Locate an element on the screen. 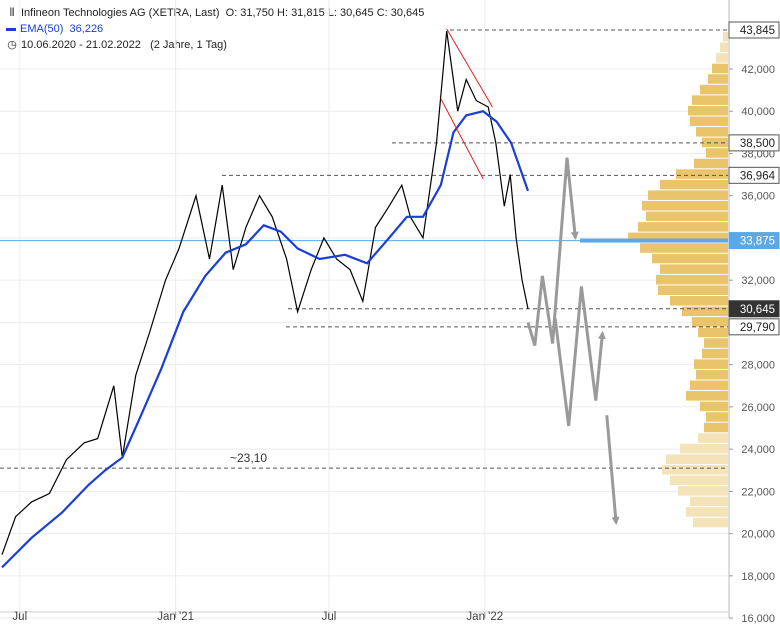  y-tick-label: 24,000 is located at coordinates (758, 450).